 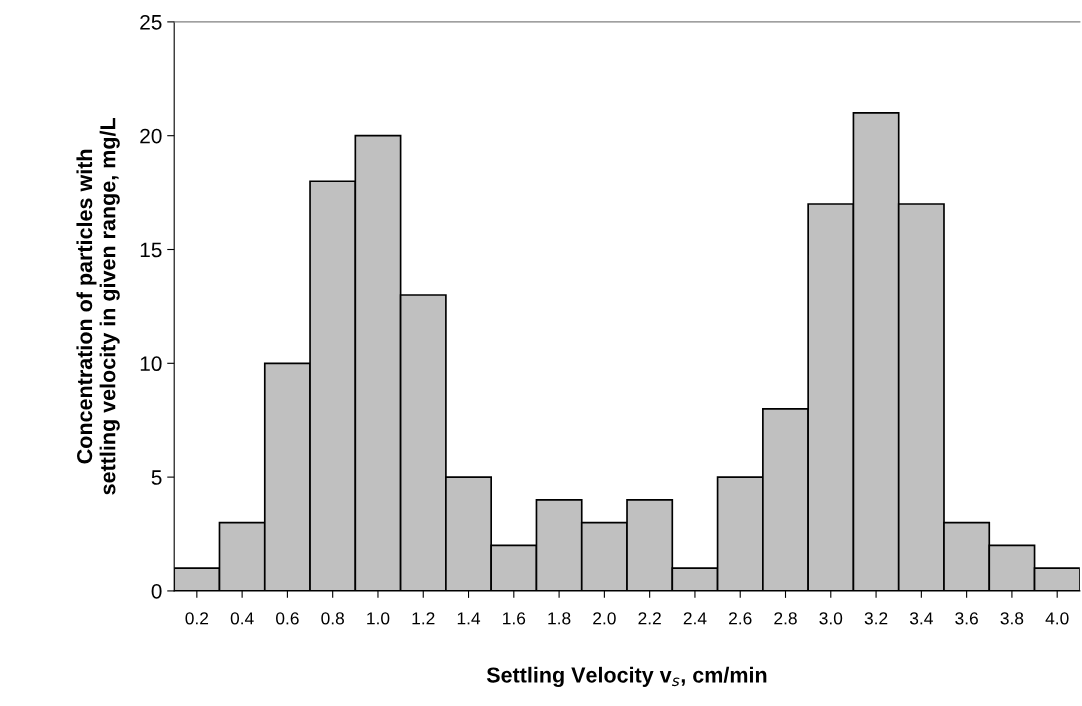 What do you see at coordinates (151, 136) in the screenshot?
I see `y-tick-label: 20` at bounding box center [151, 136].